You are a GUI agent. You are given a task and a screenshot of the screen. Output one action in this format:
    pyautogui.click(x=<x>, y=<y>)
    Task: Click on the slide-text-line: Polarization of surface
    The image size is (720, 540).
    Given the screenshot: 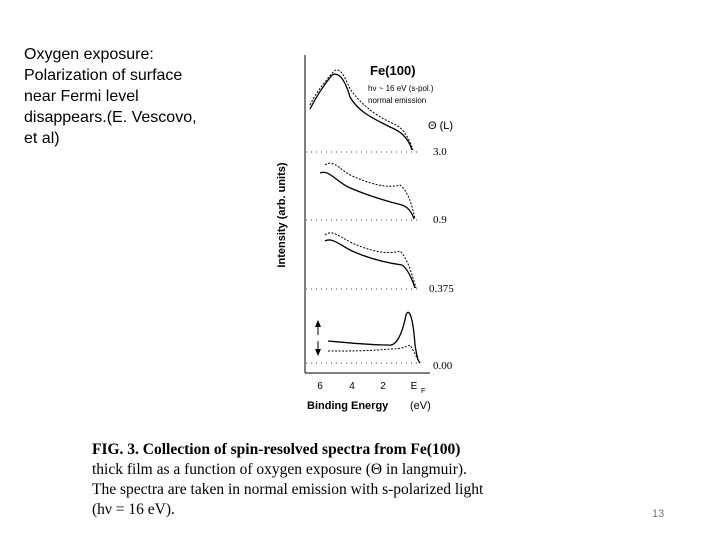 What is the action you would take?
    pyautogui.click(x=103, y=75)
    